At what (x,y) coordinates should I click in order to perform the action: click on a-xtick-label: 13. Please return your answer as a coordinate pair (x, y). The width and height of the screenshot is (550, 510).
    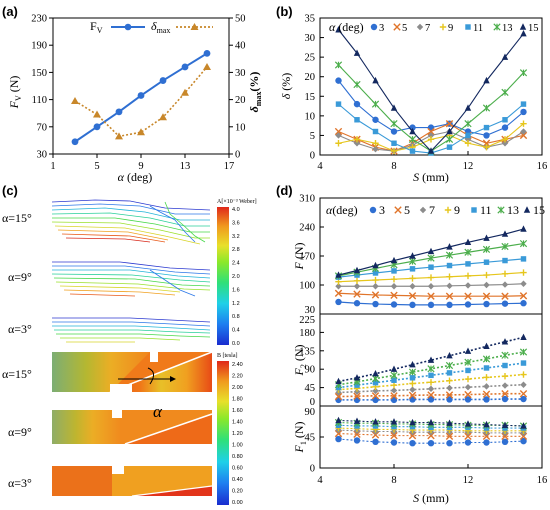
    Looking at the image, I should click on (185, 166).